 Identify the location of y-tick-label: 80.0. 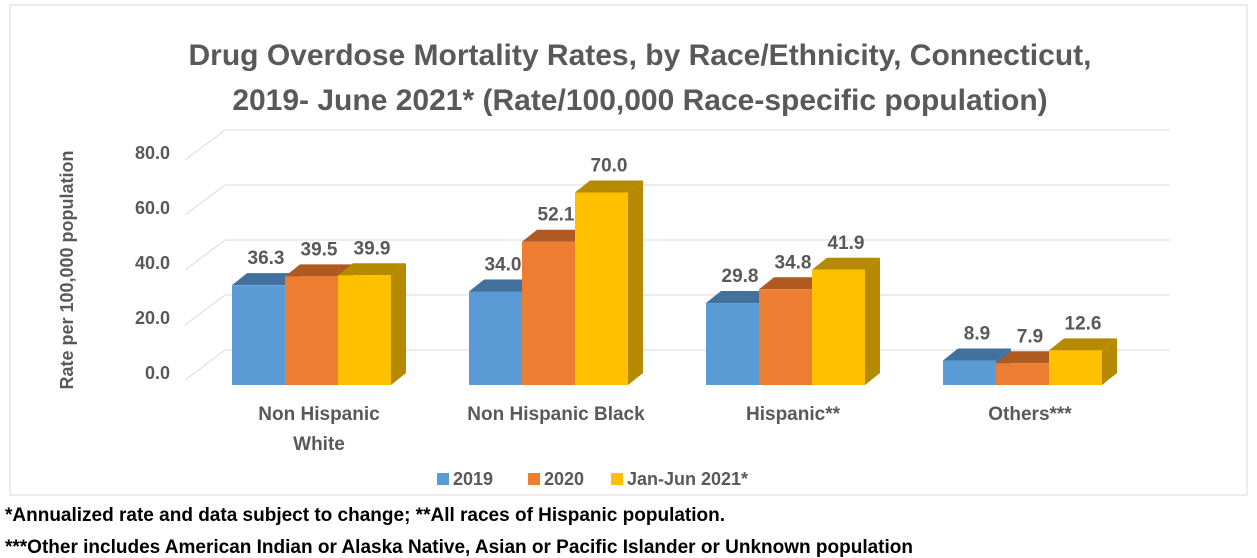
(152, 153).